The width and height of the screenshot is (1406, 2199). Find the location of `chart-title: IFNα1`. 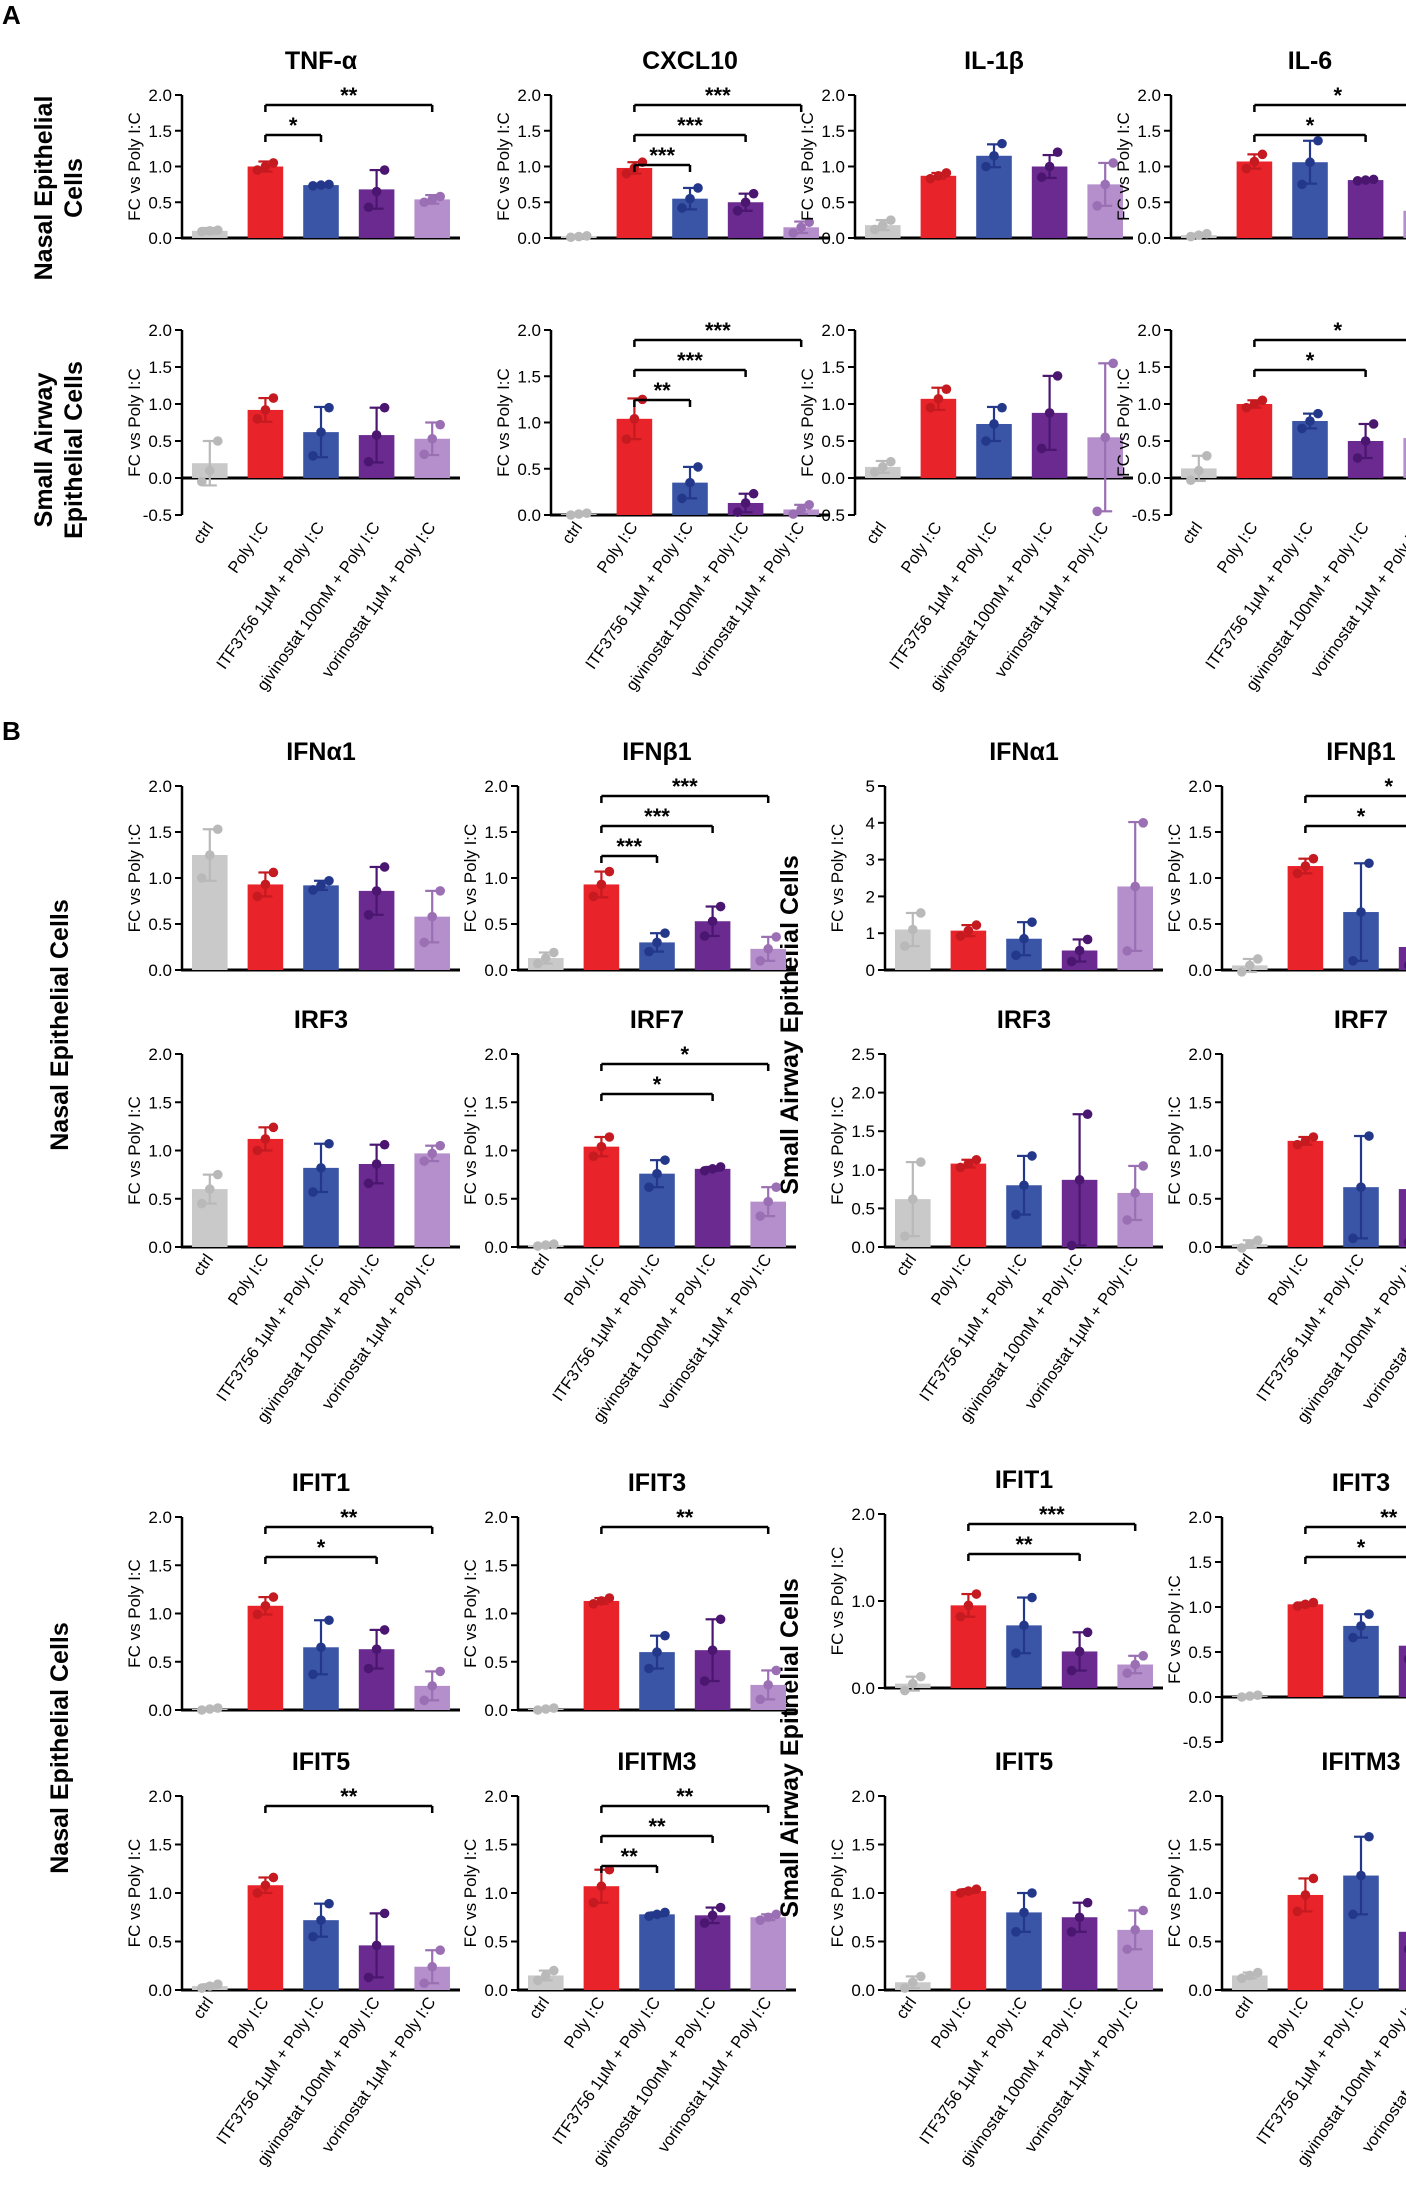

chart-title: IFNα1 is located at coordinates (321, 752).